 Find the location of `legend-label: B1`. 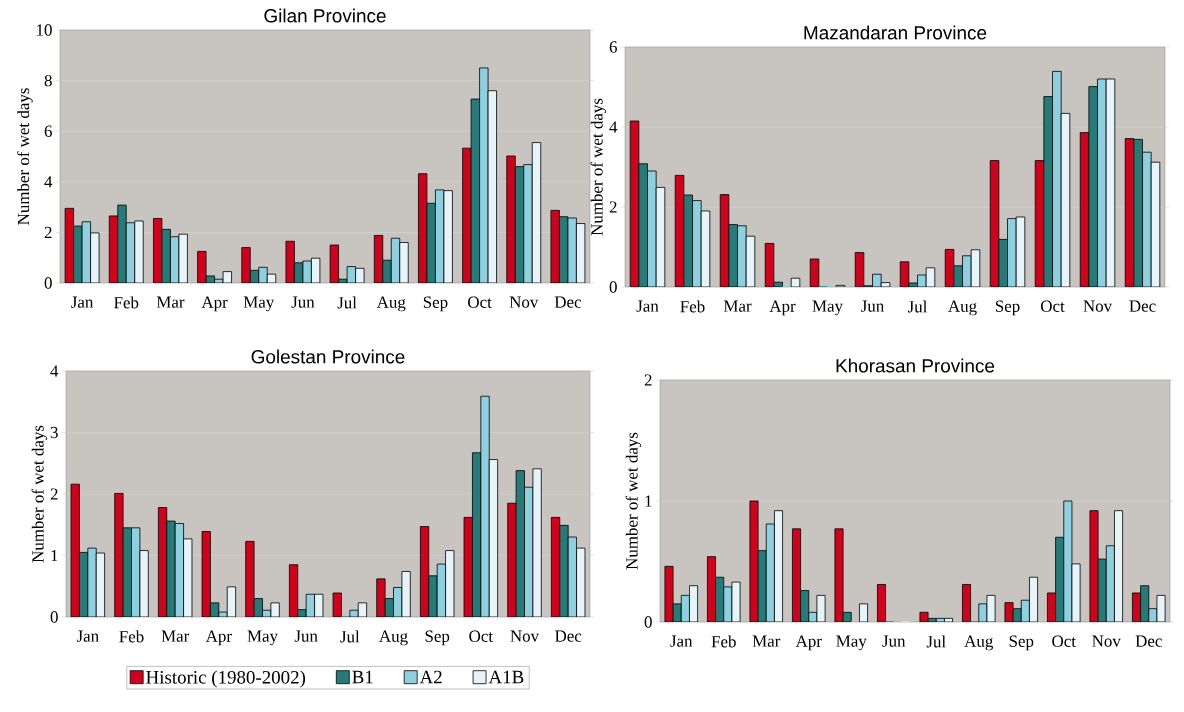

legend-label: B1 is located at coordinates (362, 677).